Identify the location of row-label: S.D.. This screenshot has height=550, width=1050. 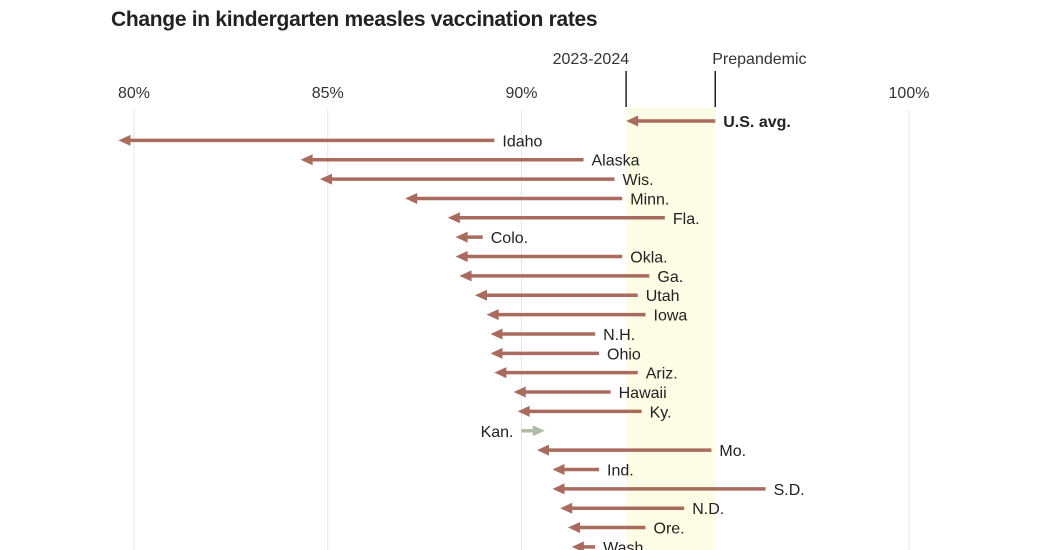
(789, 490).